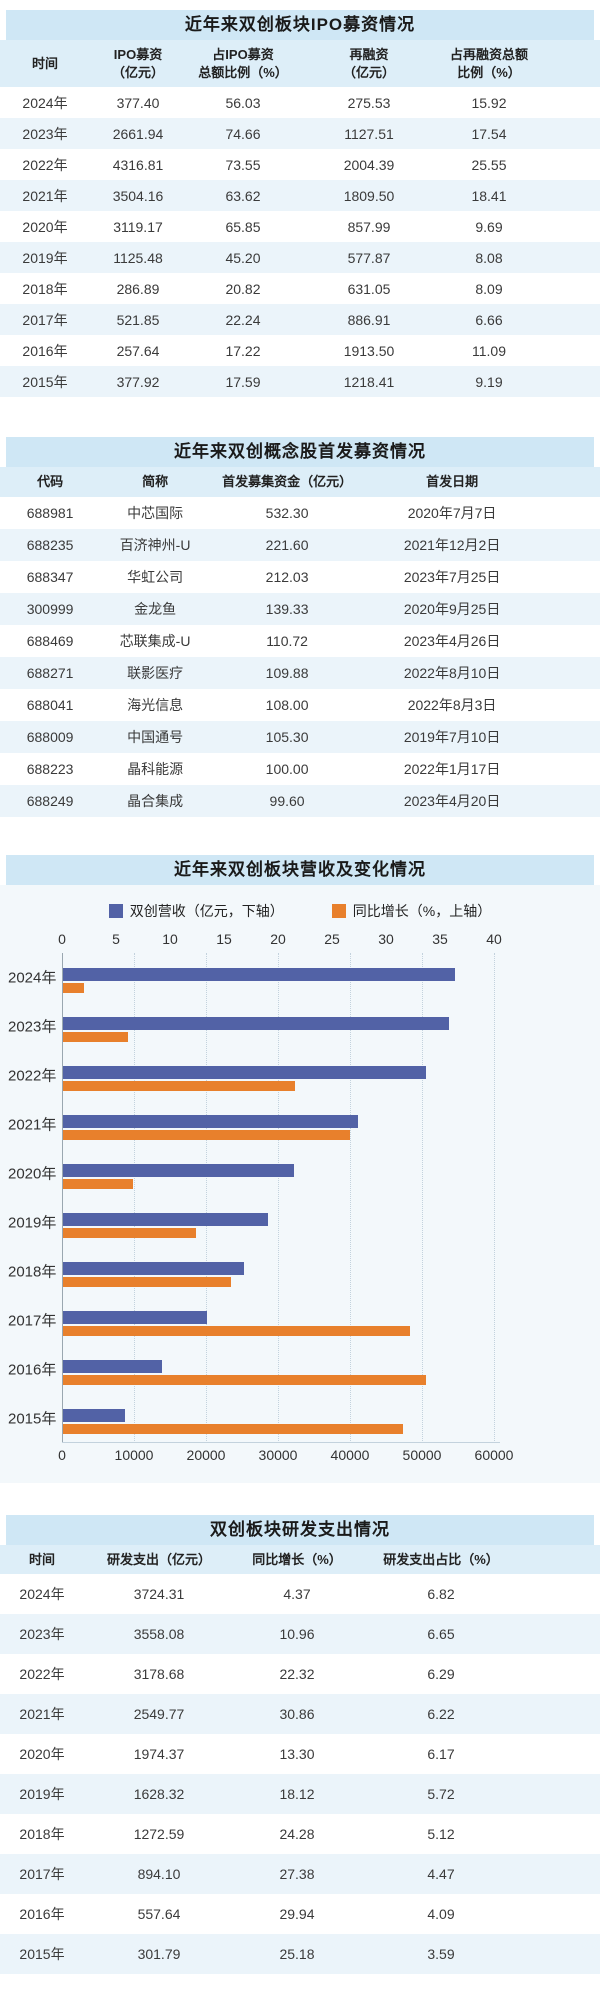  I want to click on column-header: 时间, so click(42, 1559).